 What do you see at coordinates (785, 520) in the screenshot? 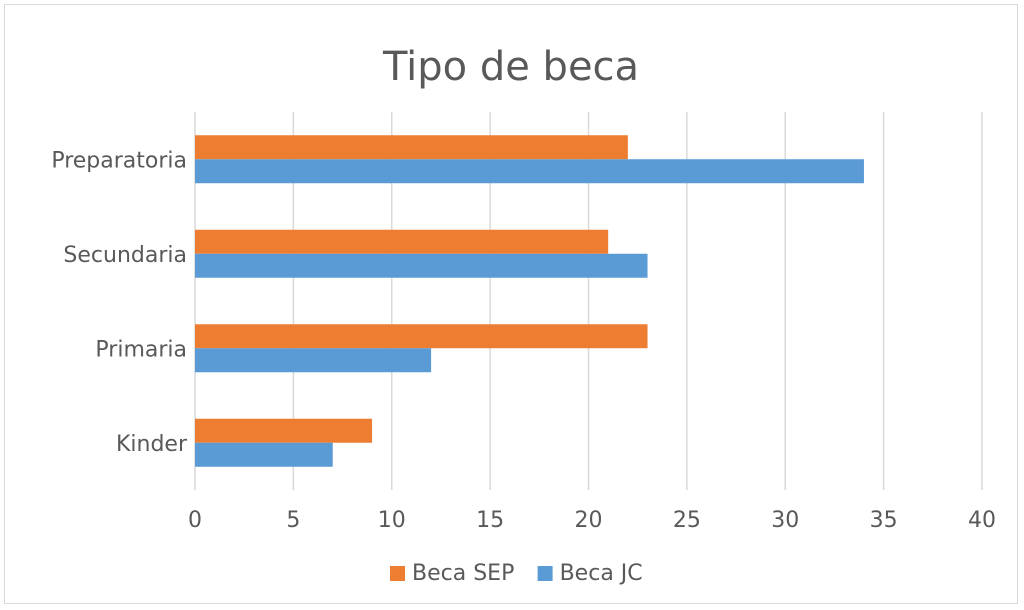
I see `x-tick-label: 30` at bounding box center [785, 520].